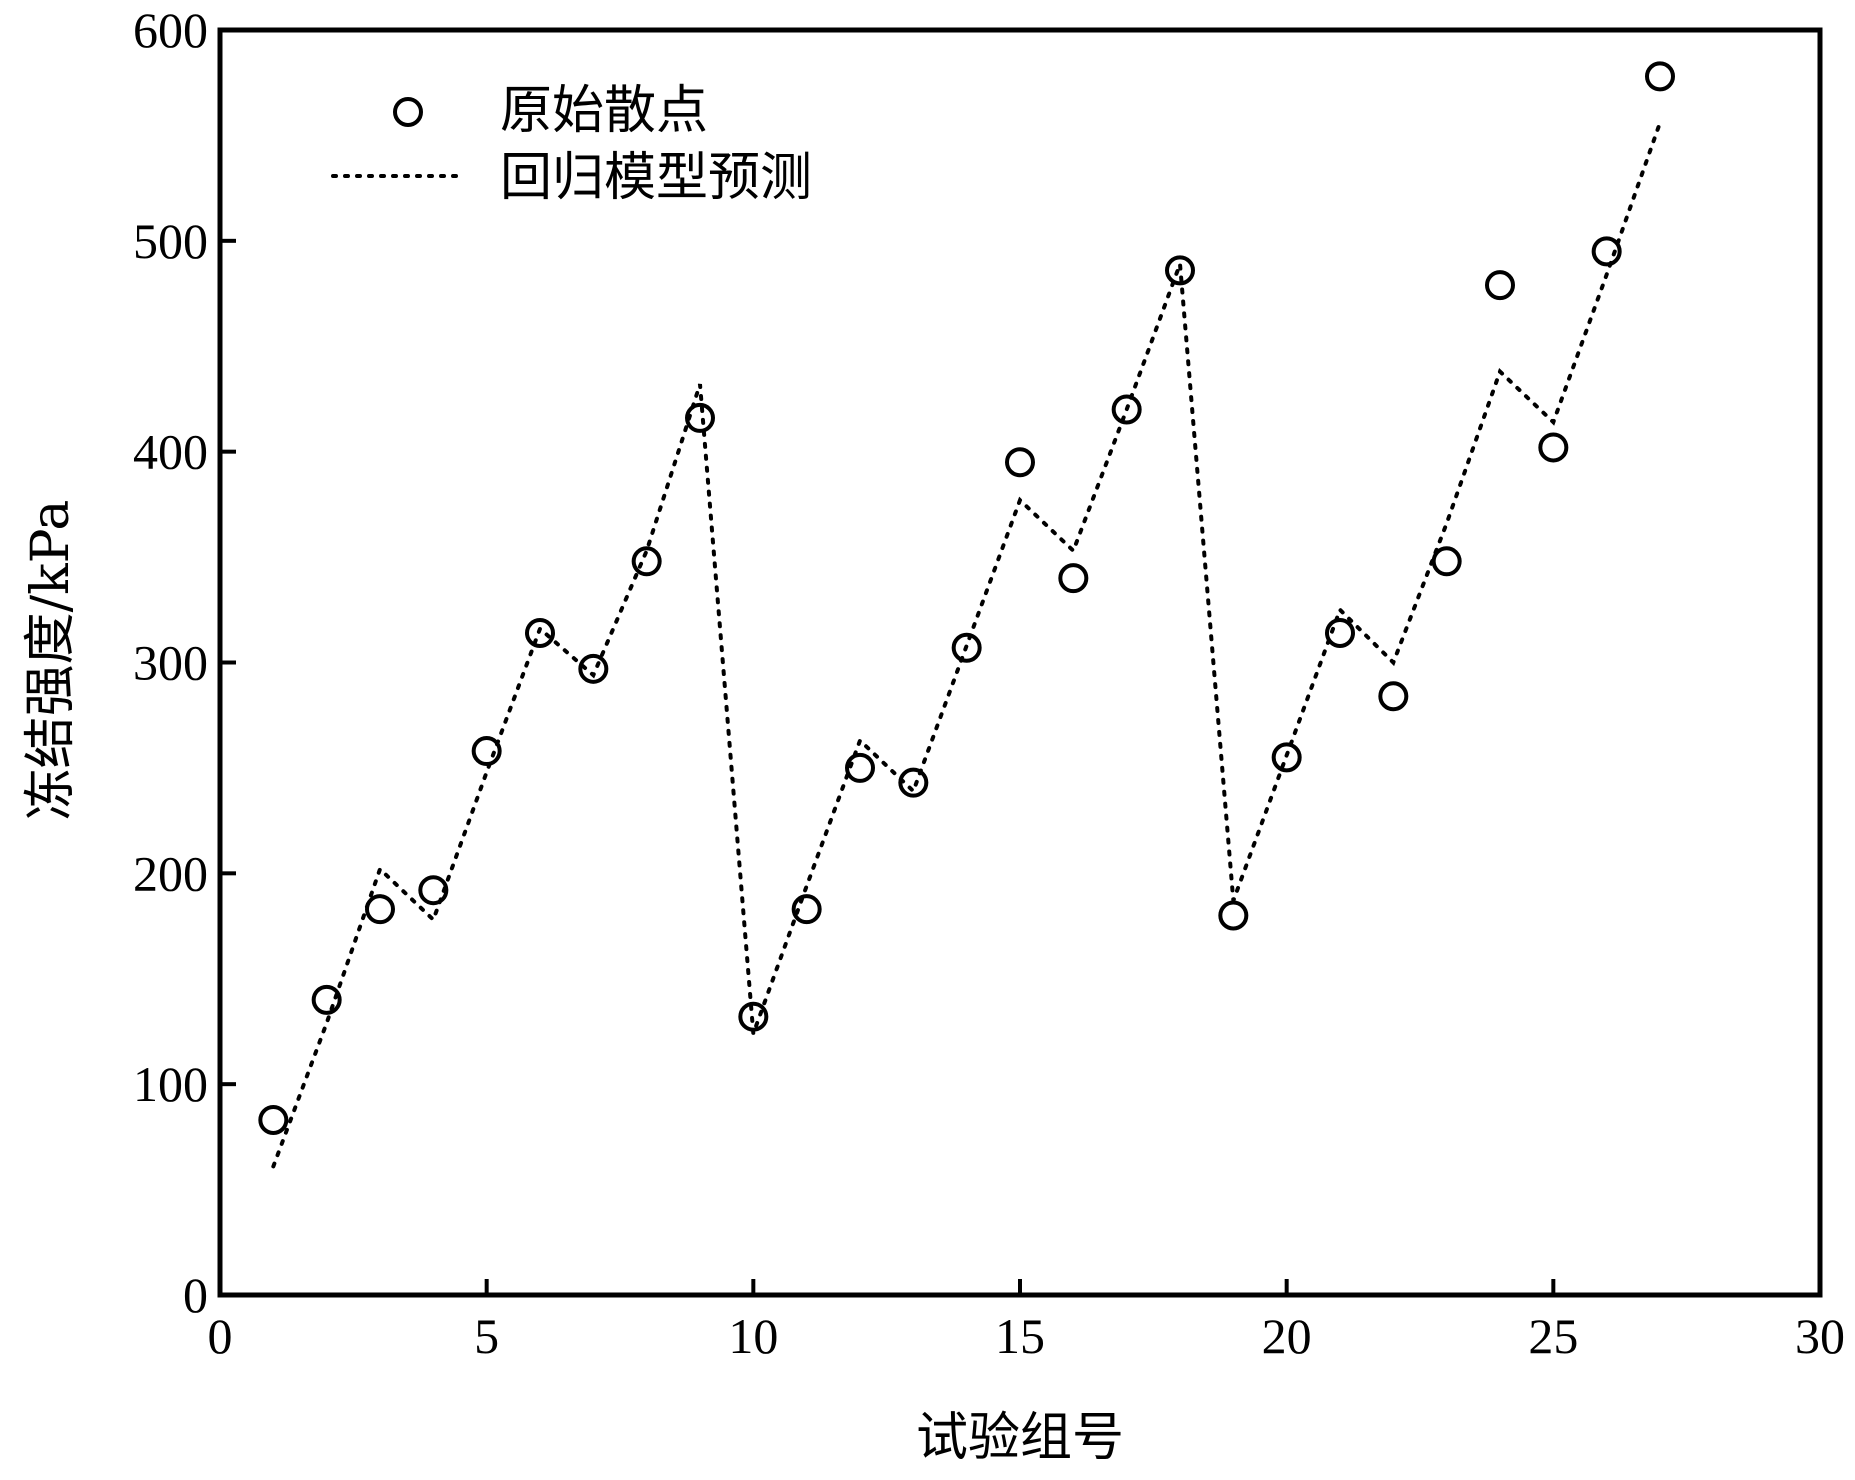  Describe the element at coordinates (220, 1336) in the screenshot. I see `x-tick-label: 0` at that location.